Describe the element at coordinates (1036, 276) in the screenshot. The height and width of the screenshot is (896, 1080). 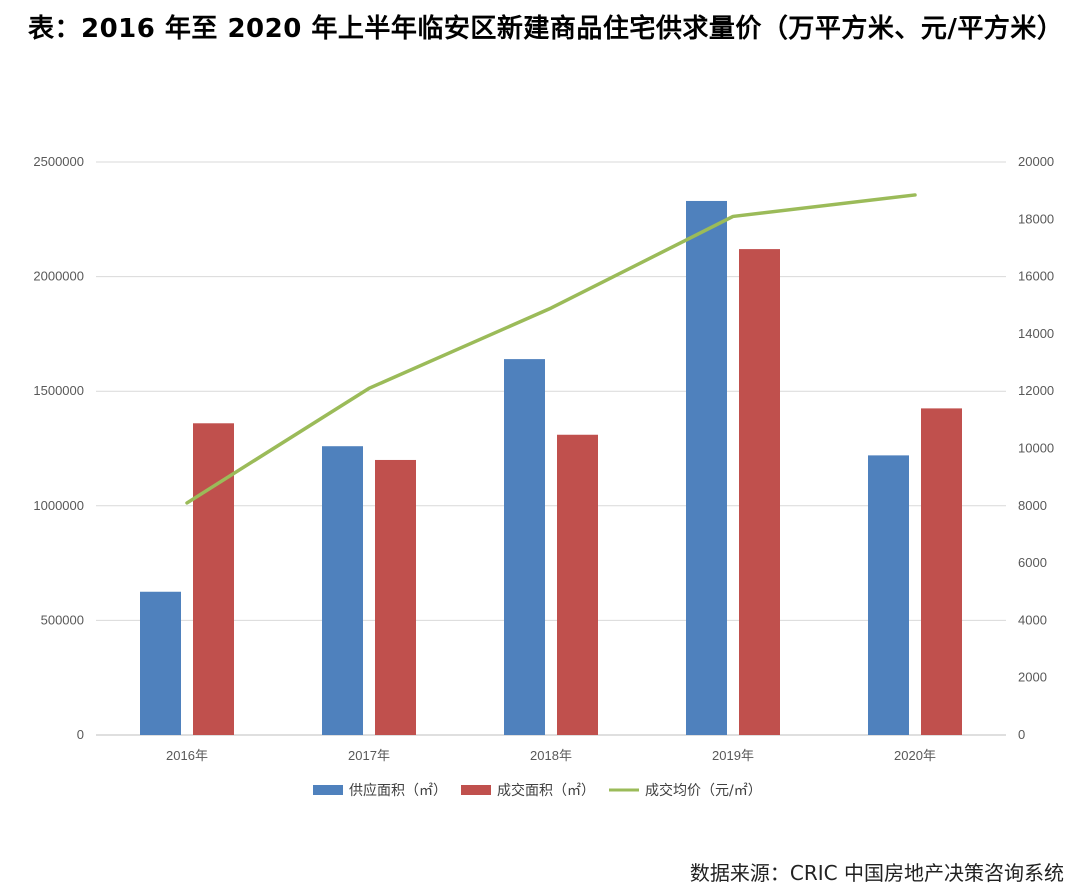
I see `y-right-tick-label: 16000` at that location.